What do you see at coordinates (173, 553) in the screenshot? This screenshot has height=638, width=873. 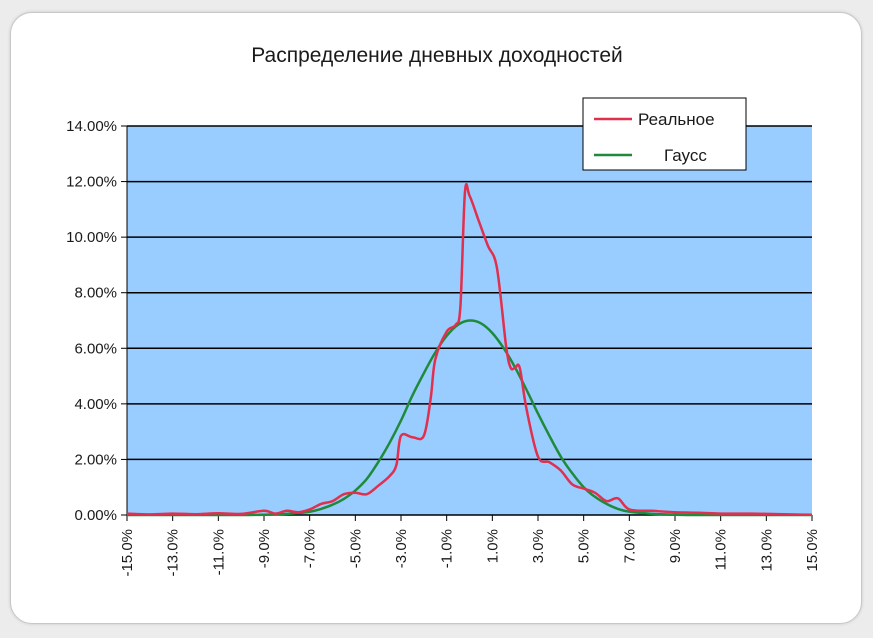 I see `x-tick-label: -13.0%` at bounding box center [173, 553].